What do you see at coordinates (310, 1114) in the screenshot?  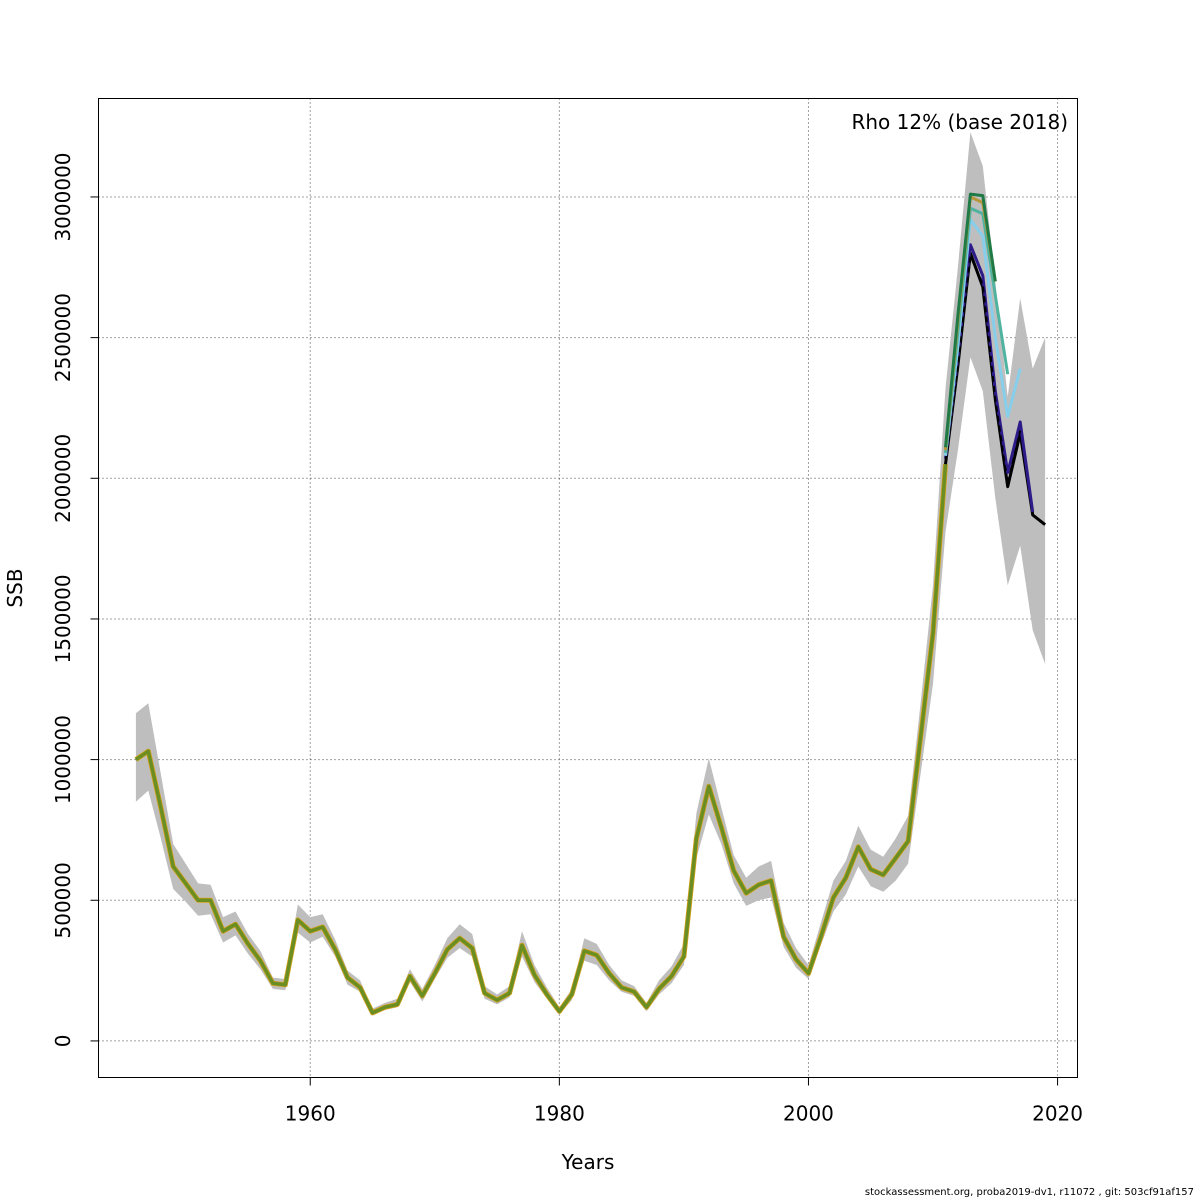 I see `x-tick-label: 1960` at bounding box center [310, 1114].